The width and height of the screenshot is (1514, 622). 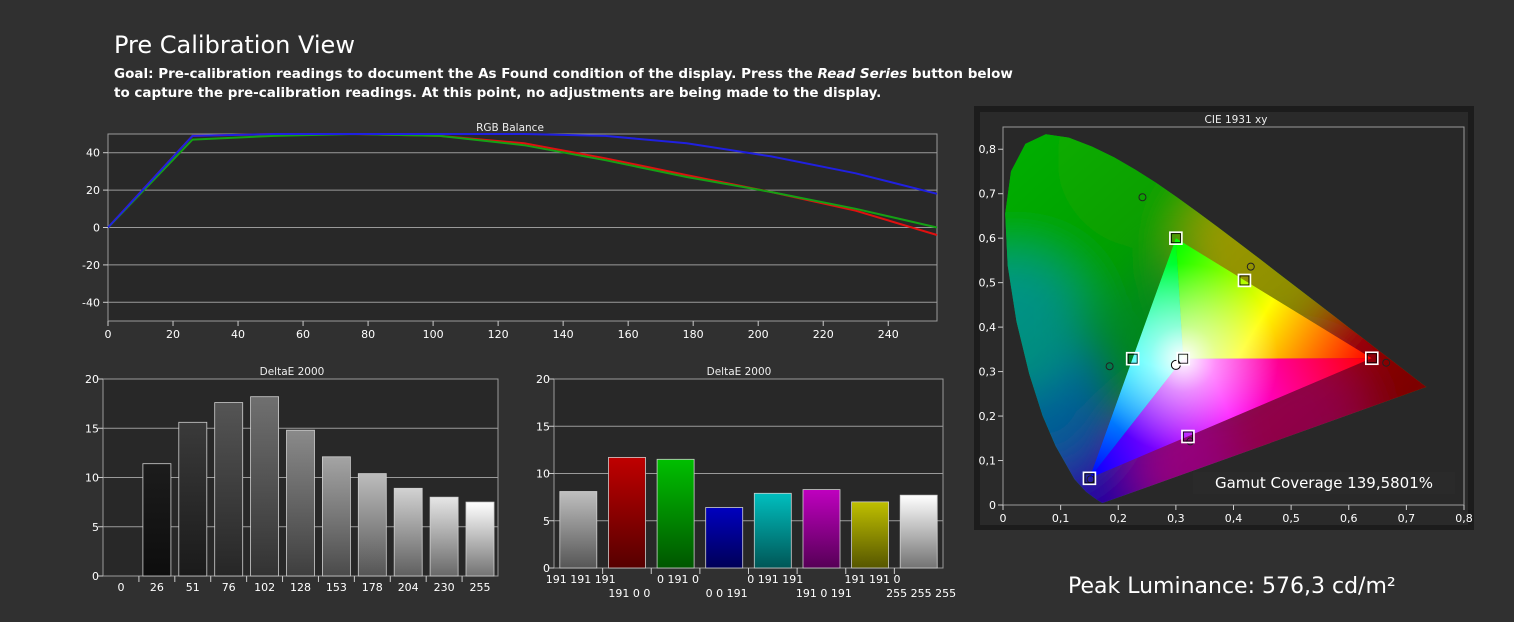 I want to click on deltae-xtick-label: 0 191 0, so click(x=678, y=579).